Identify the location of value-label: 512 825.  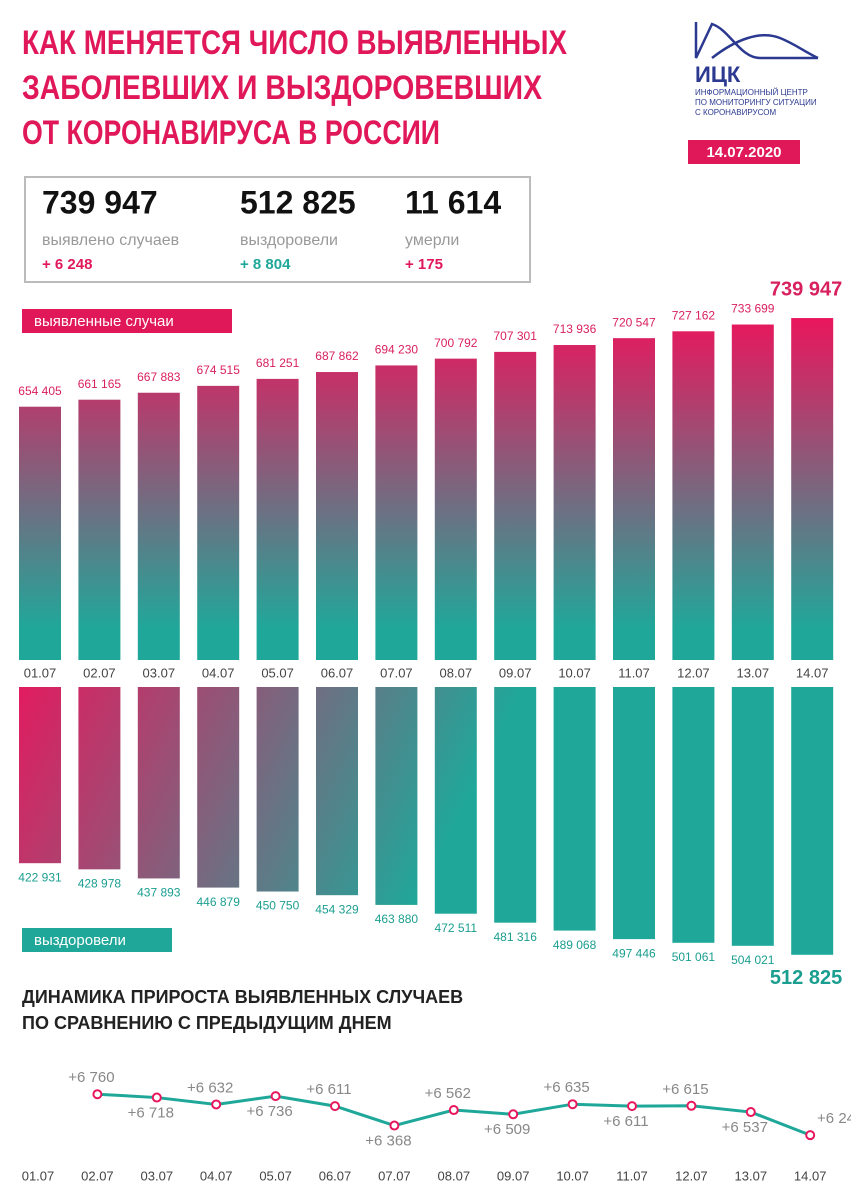
(806, 978).